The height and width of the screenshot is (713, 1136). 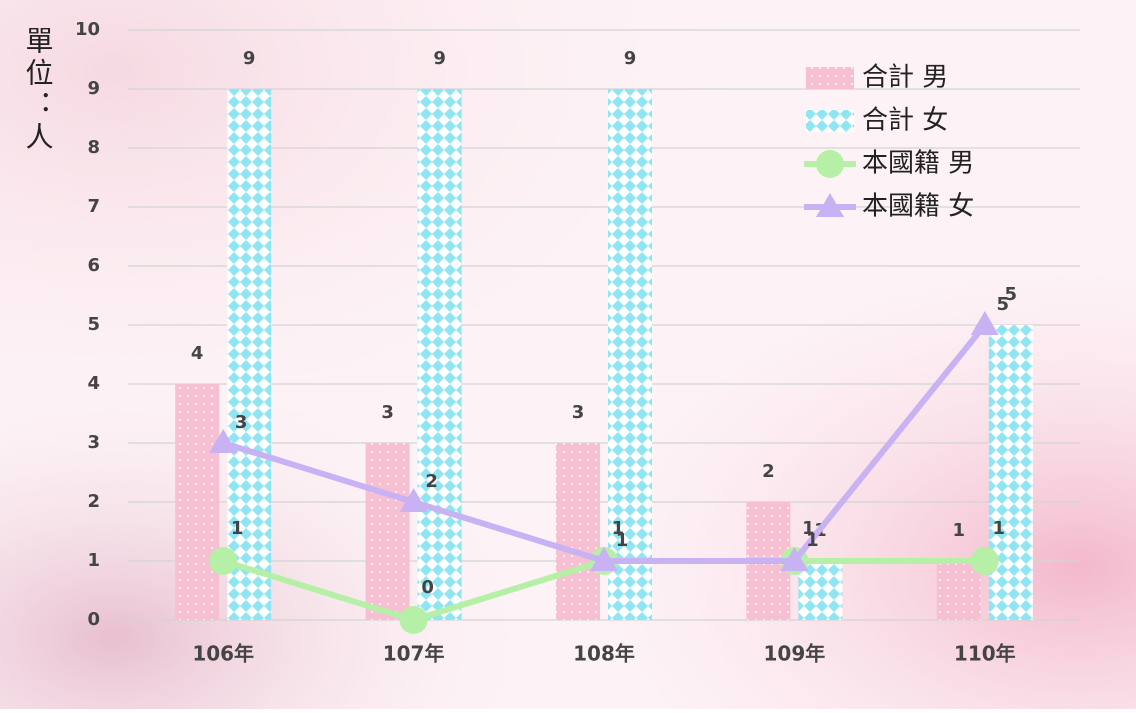 What do you see at coordinates (197, 353) in the screenshot?
I see `bar-label: 4` at bounding box center [197, 353].